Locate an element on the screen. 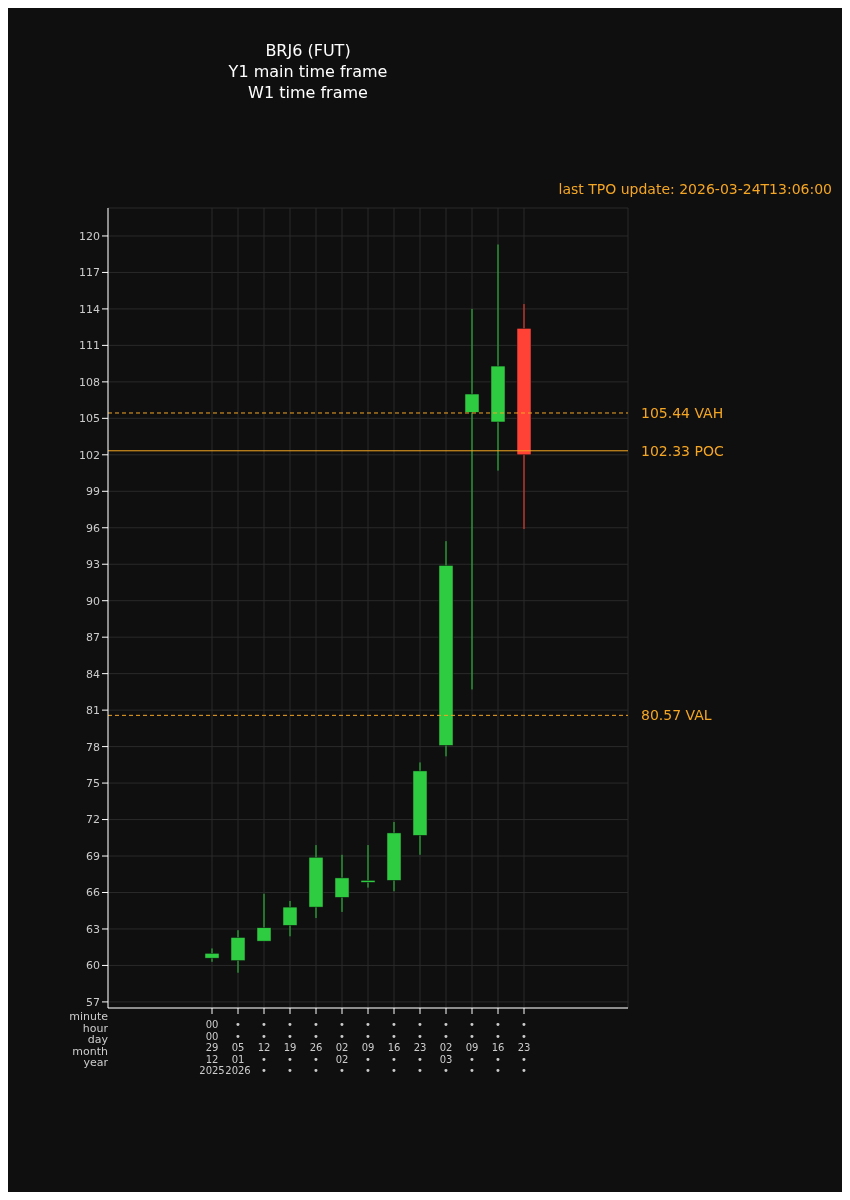  y-tick-label: 87 is located at coordinates (93, 638).